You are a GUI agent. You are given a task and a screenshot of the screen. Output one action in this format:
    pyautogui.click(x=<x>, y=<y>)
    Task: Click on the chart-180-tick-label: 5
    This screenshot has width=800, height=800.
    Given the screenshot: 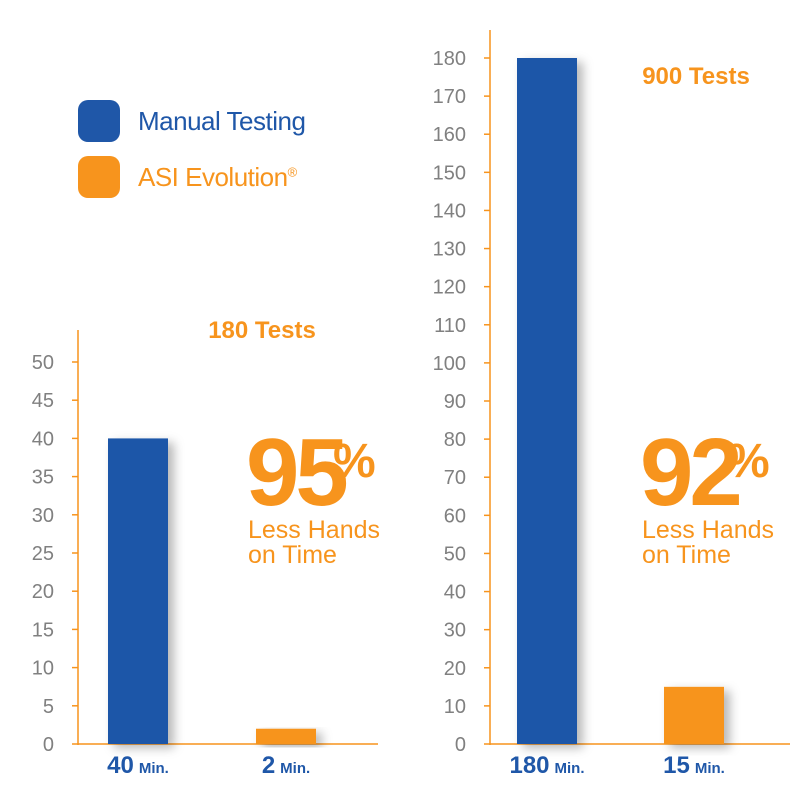 What is the action you would take?
    pyautogui.click(x=48, y=707)
    